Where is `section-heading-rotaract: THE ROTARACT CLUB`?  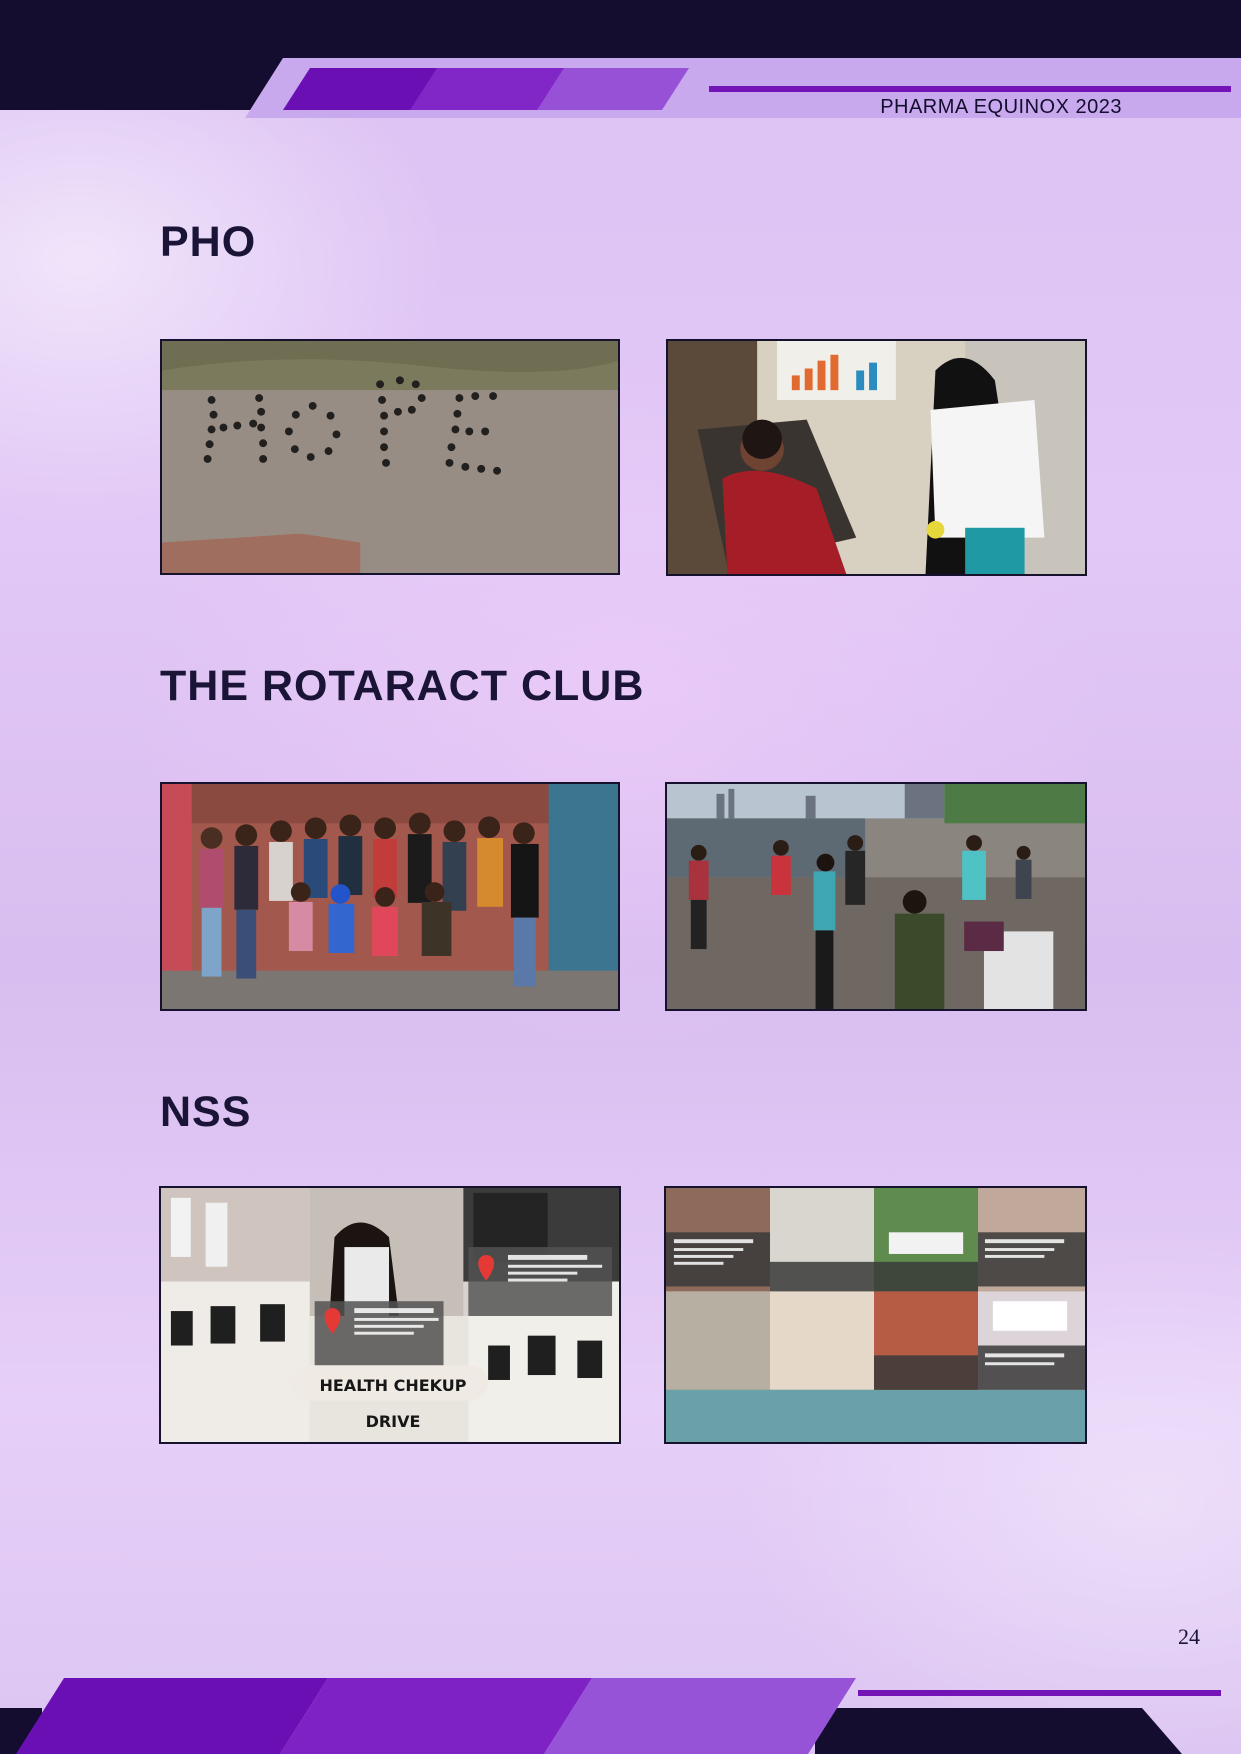 section-heading-rotaract: THE ROTARACT CLUB is located at coordinates (402, 686).